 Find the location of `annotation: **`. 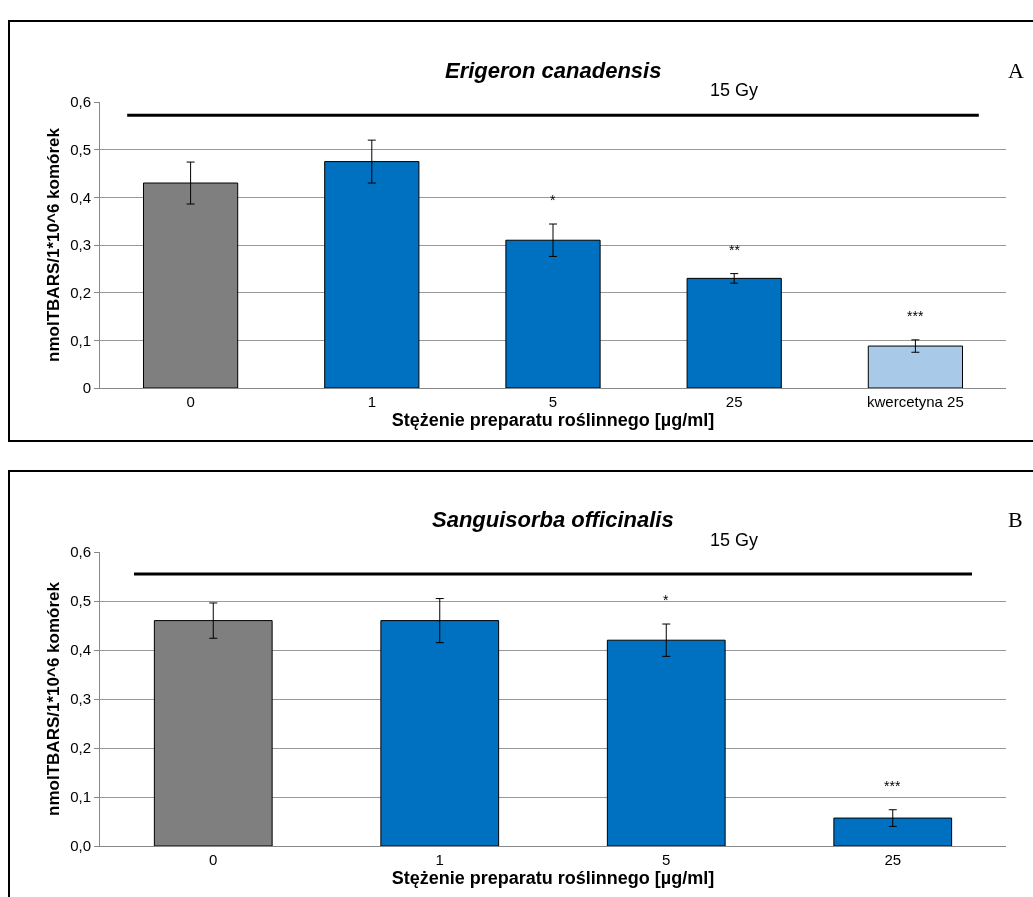

annotation: ** is located at coordinates (735, 250).